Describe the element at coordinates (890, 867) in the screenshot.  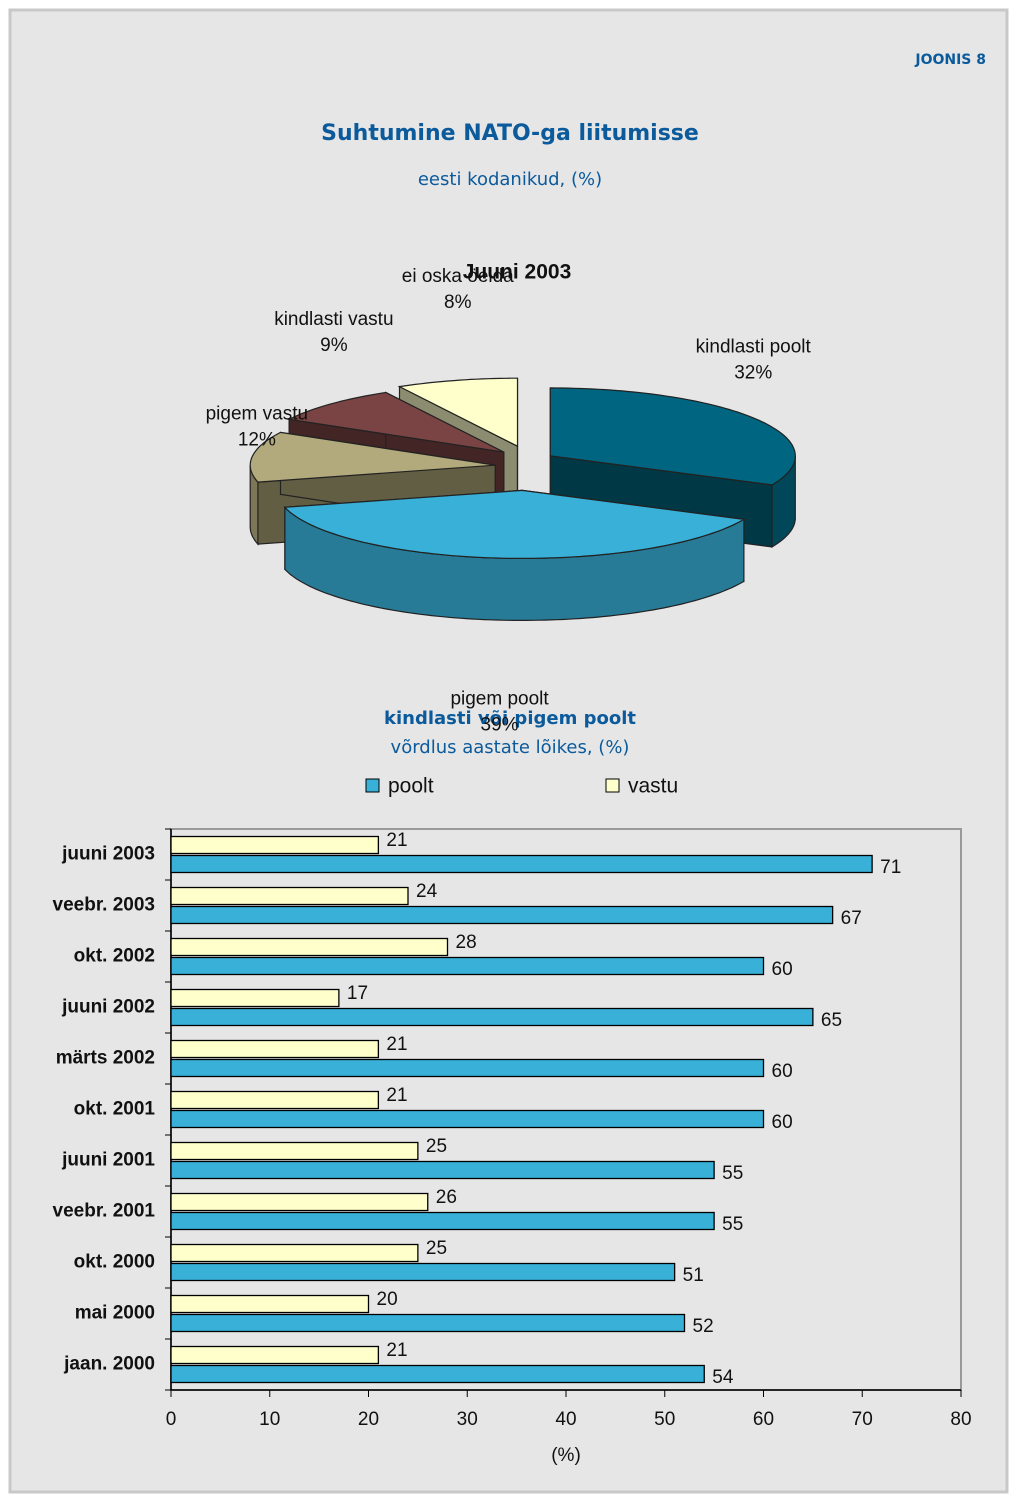
I see `data-label: 71` at that location.